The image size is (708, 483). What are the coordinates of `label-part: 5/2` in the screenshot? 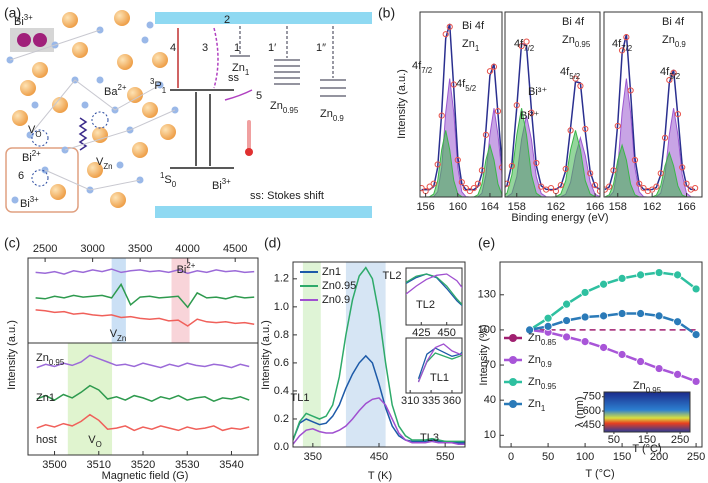 It's located at (574, 76).